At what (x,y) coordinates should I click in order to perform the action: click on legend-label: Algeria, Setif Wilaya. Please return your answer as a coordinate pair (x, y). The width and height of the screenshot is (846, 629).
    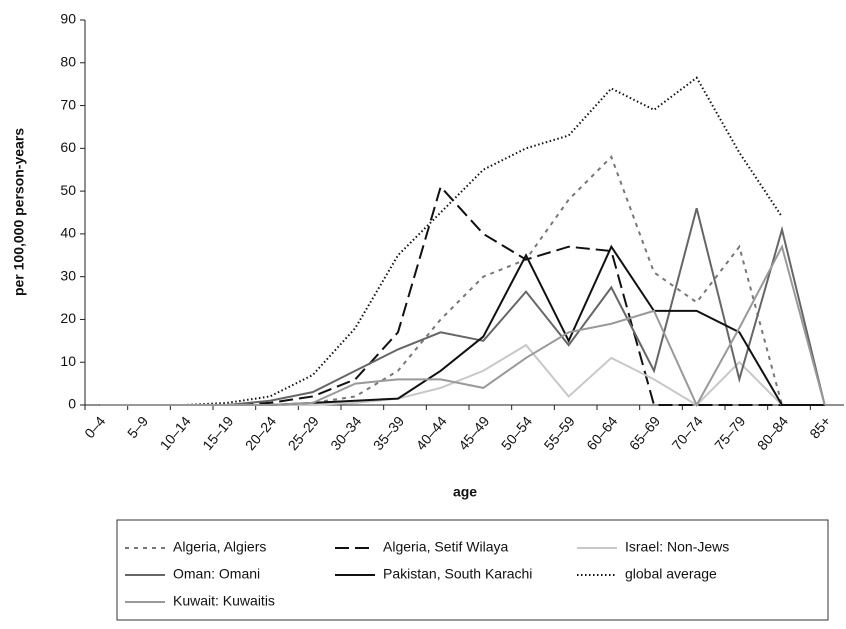
    Looking at the image, I should click on (445, 547).